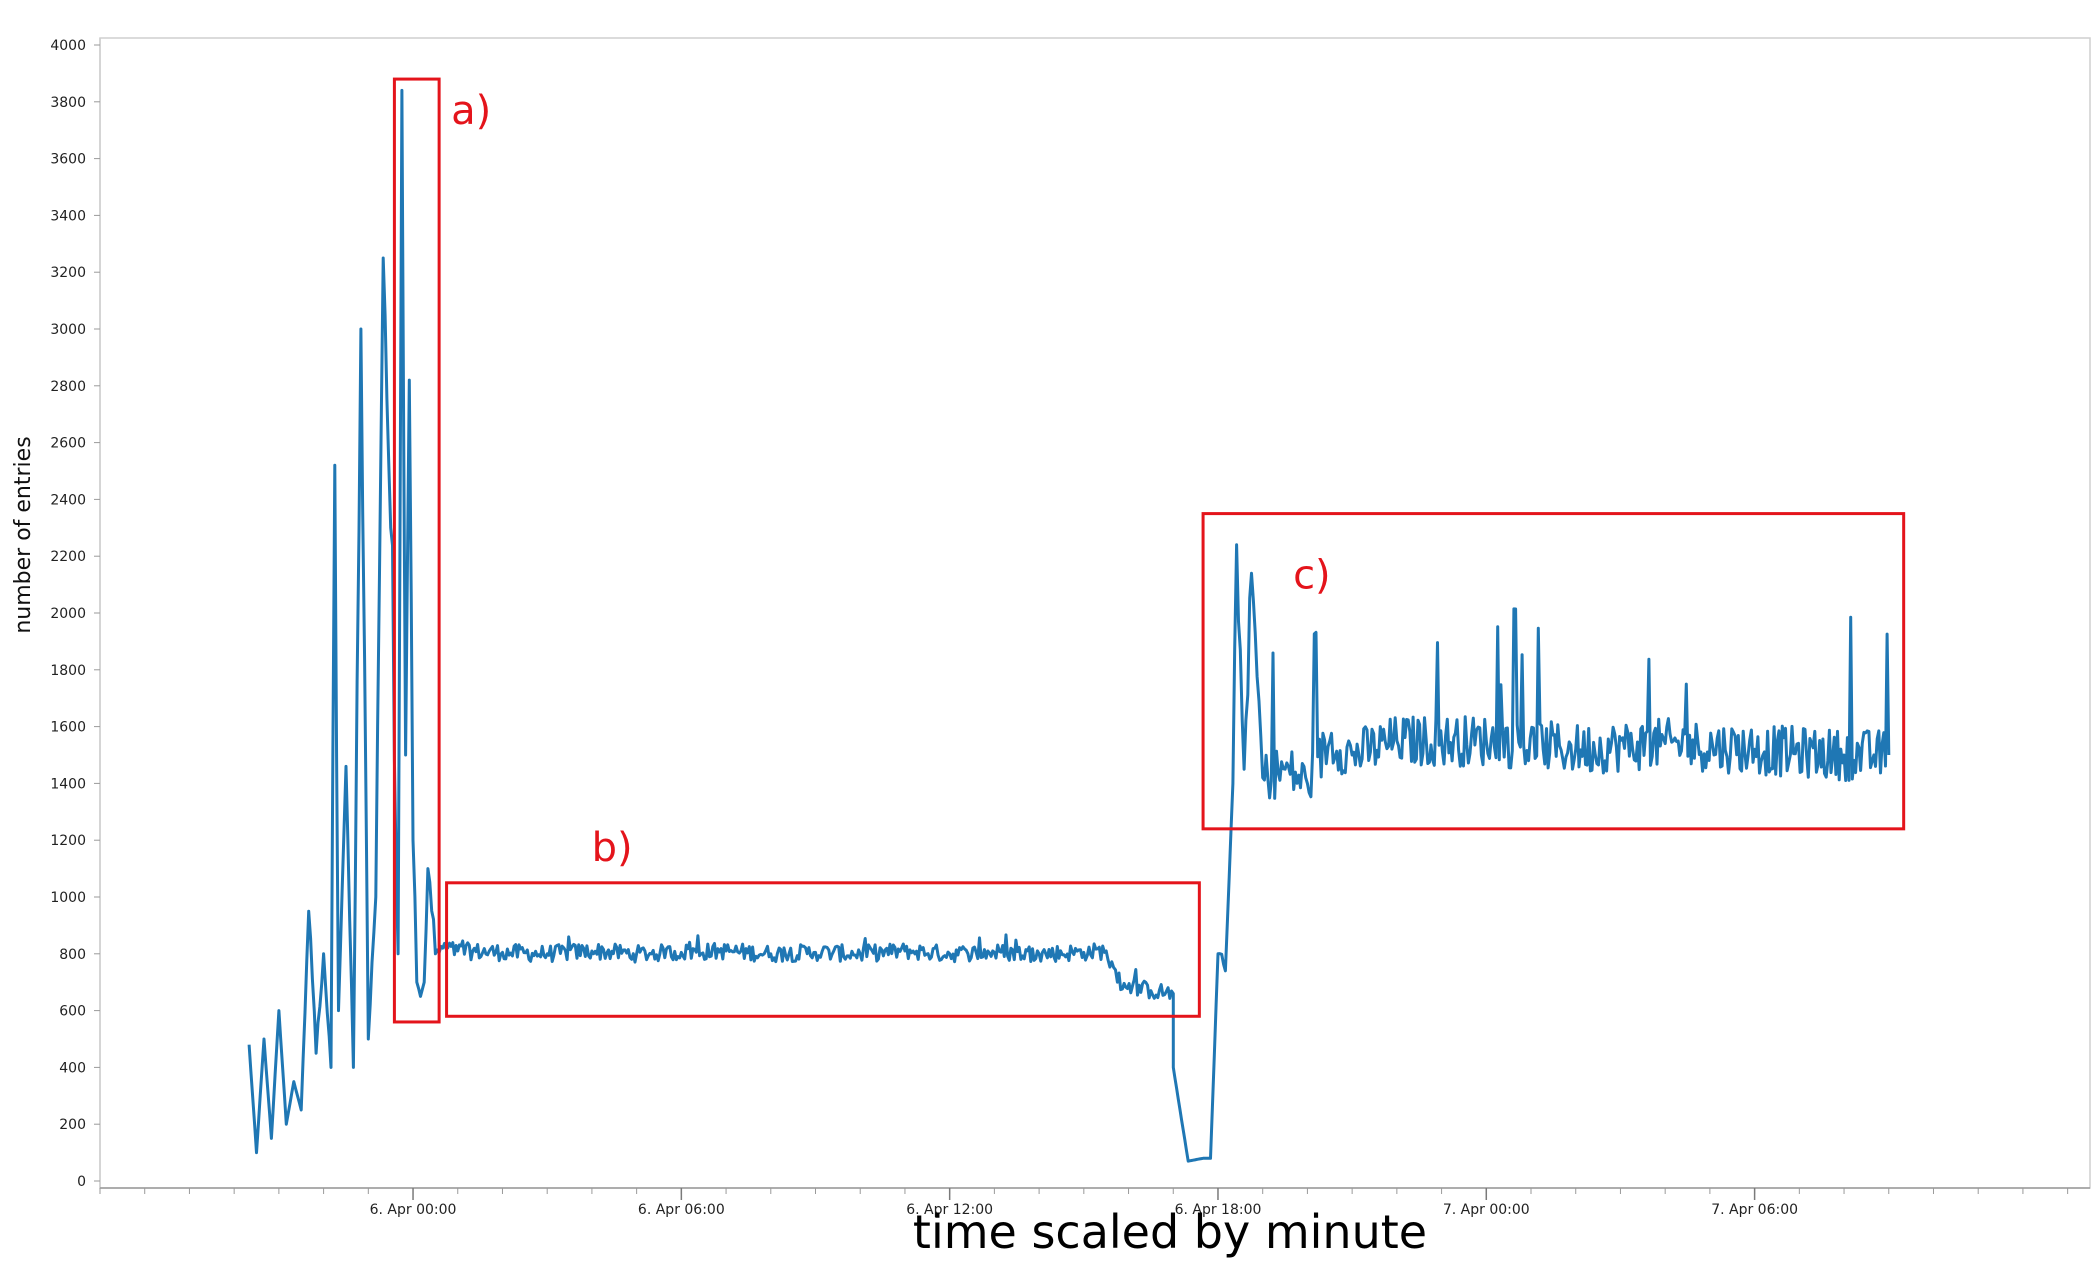 The width and height of the screenshot is (2092, 1267). Describe the element at coordinates (81, 1182) in the screenshot. I see `y-tick-label: 0` at that location.